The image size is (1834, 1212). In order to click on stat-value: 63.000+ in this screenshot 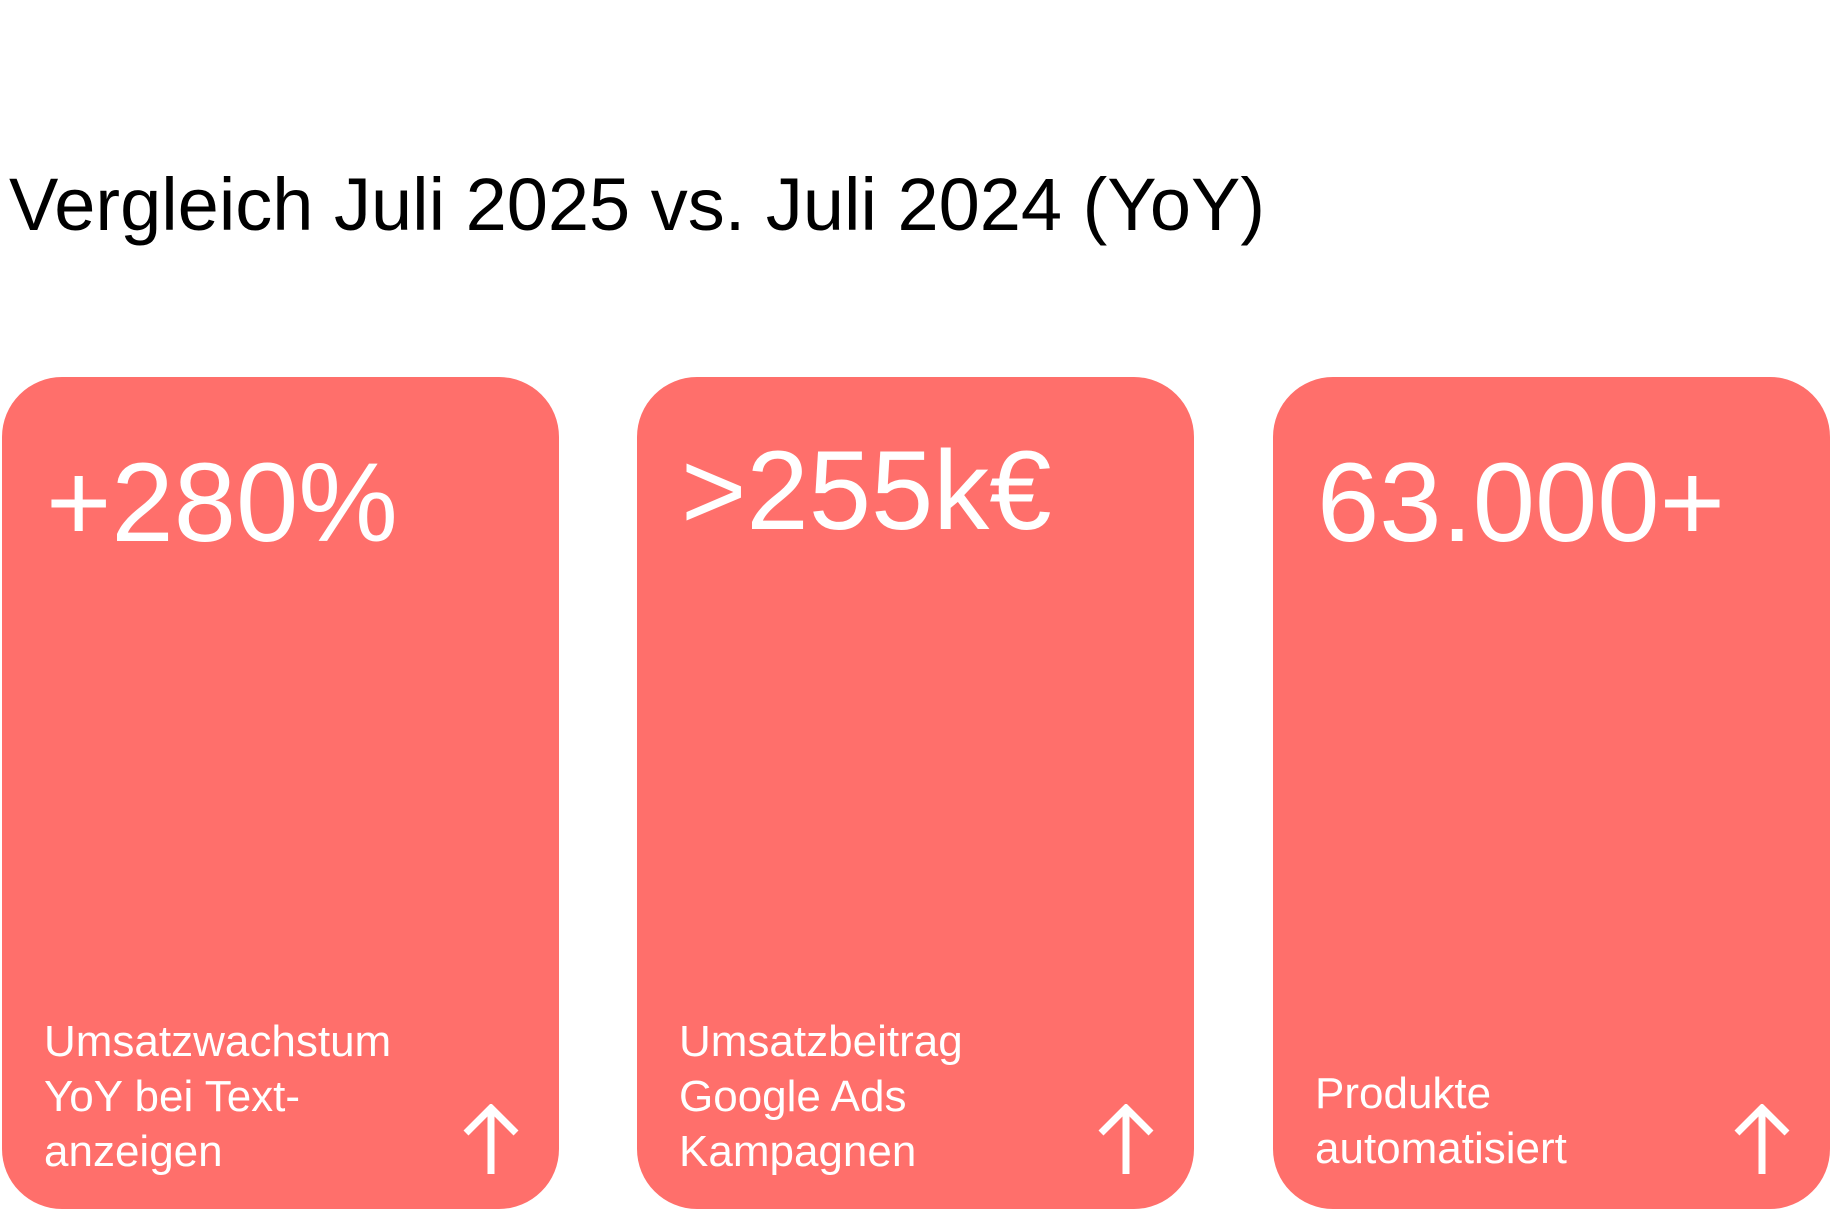, I will do `click(1521, 502)`.